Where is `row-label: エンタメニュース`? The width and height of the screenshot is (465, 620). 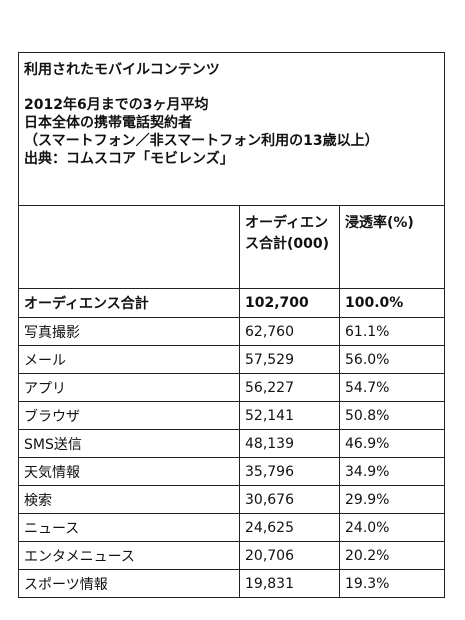
row-label: エンタメニュース is located at coordinates (129, 555).